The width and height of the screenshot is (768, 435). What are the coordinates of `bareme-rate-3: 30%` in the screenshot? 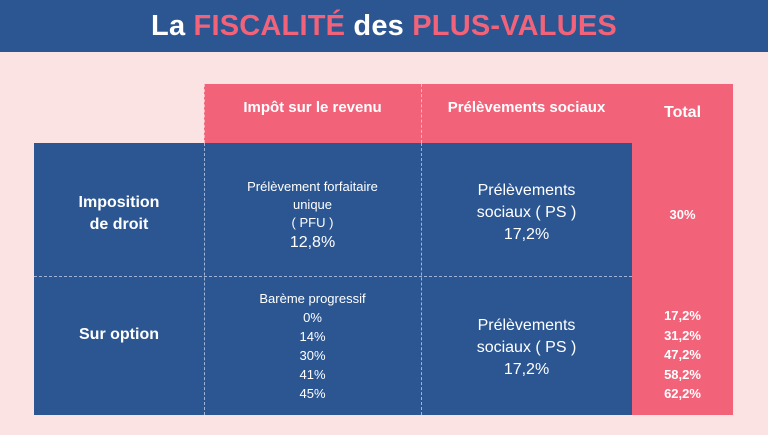 It's located at (312, 355).